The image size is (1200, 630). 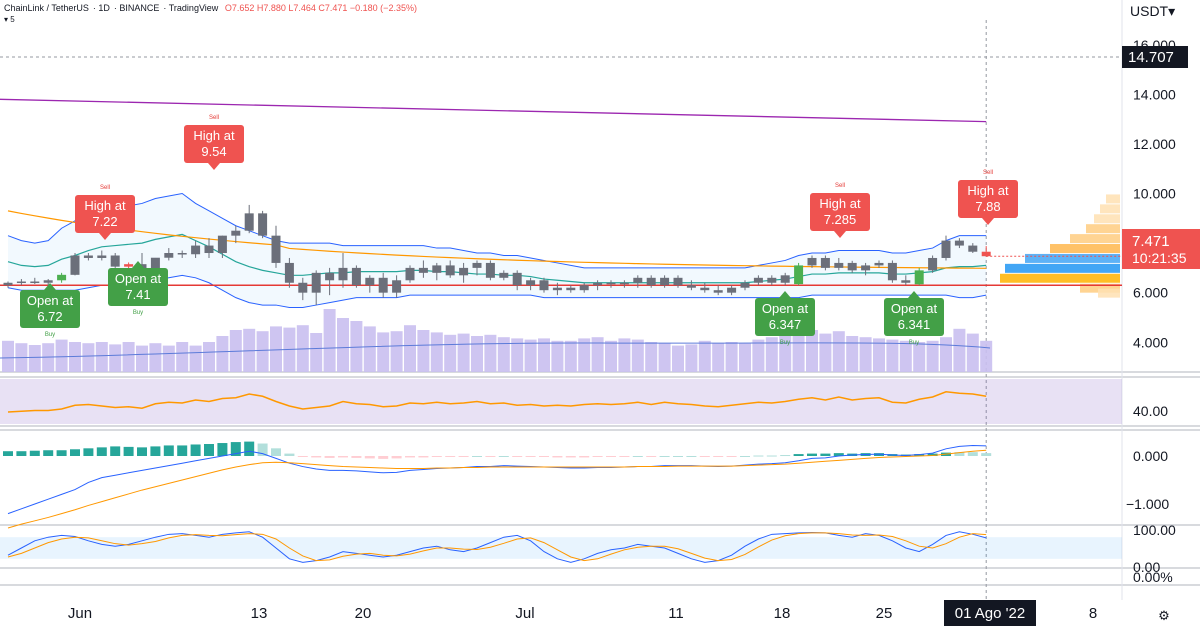 What do you see at coordinates (138, 288) in the screenshot?
I see `signal-callout: Open at7.41 Buy` at bounding box center [138, 288].